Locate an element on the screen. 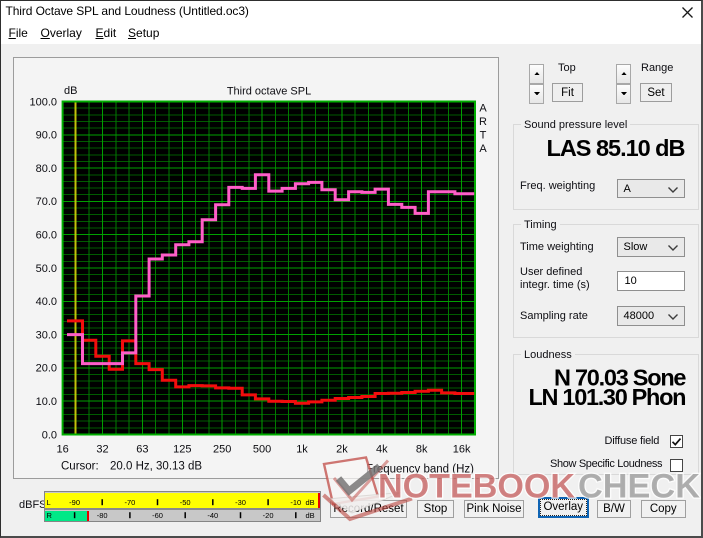  svg-text: 90.0 is located at coordinates (46, 136).